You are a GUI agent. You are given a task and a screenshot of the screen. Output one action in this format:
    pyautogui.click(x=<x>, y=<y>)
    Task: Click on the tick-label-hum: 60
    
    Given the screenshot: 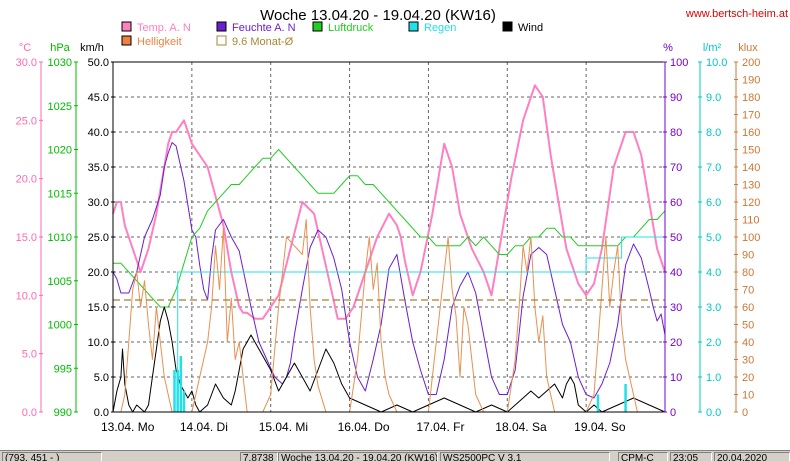 What is the action you would take?
    pyautogui.click(x=676, y=203)
    